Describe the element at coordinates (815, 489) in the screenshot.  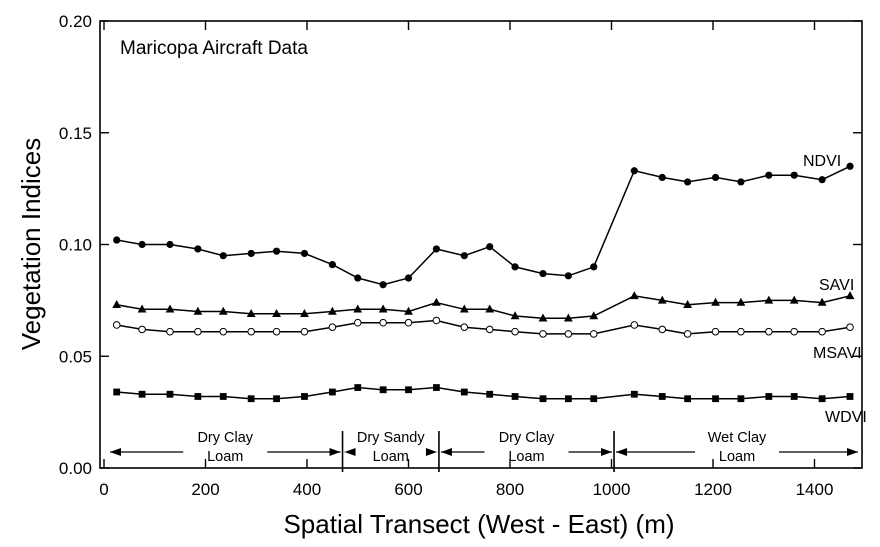
I see `x-tick-label: 1400` at that location.